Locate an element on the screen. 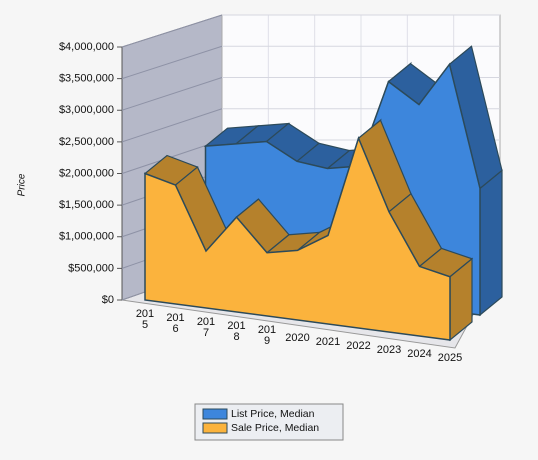 This screenshot has height=460, width=538. x-tick-label: 2023 is located at coordinates (389, 350).